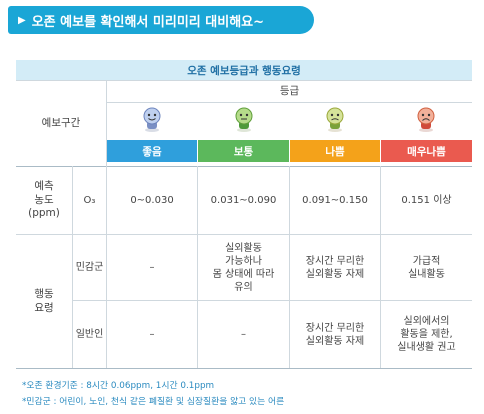 The width and height of the screenshot is (484, 414). I want to click on sublabel-divider, so click(106, 267).